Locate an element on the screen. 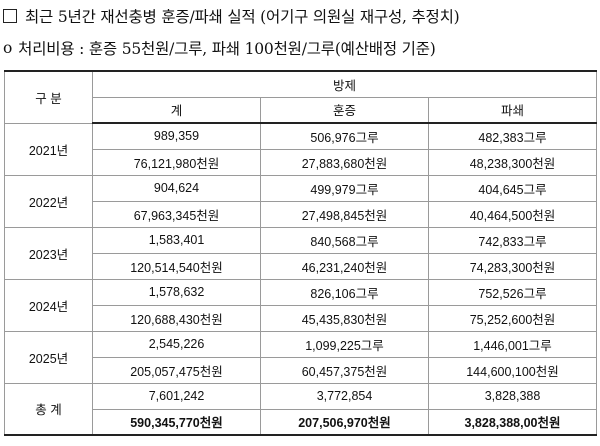  table-row: 2022년 904,624 499,979그루 404,645그루 is located at coordinates (300, 201).